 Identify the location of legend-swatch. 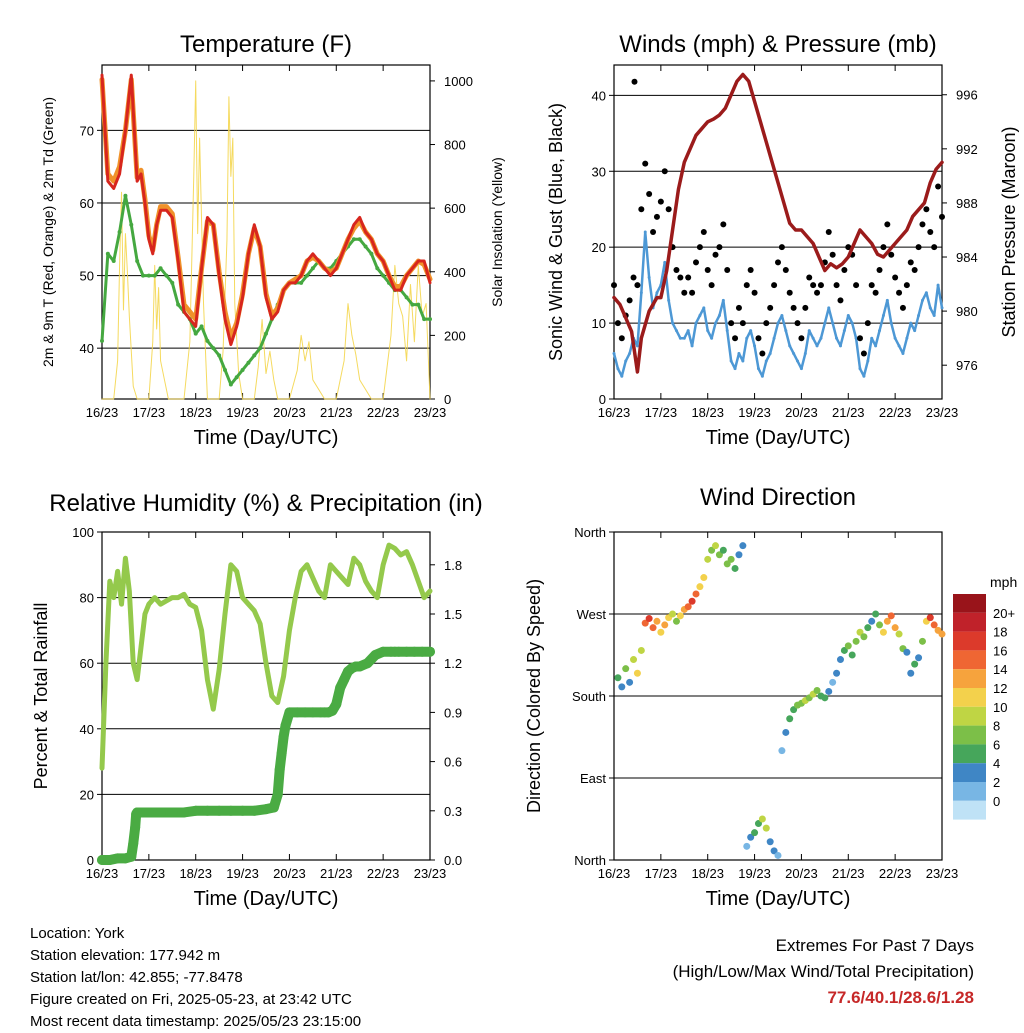
(969, 660).